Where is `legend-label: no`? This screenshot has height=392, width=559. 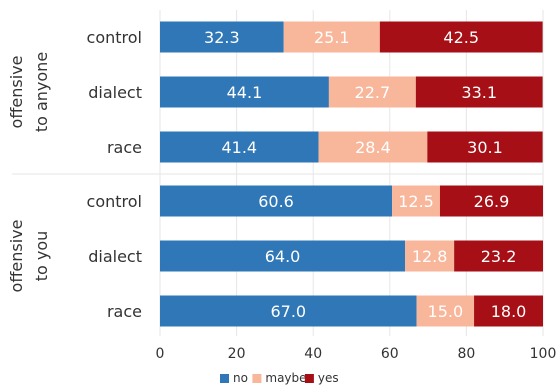
legend-label: no is located at coordinates (240, 378).